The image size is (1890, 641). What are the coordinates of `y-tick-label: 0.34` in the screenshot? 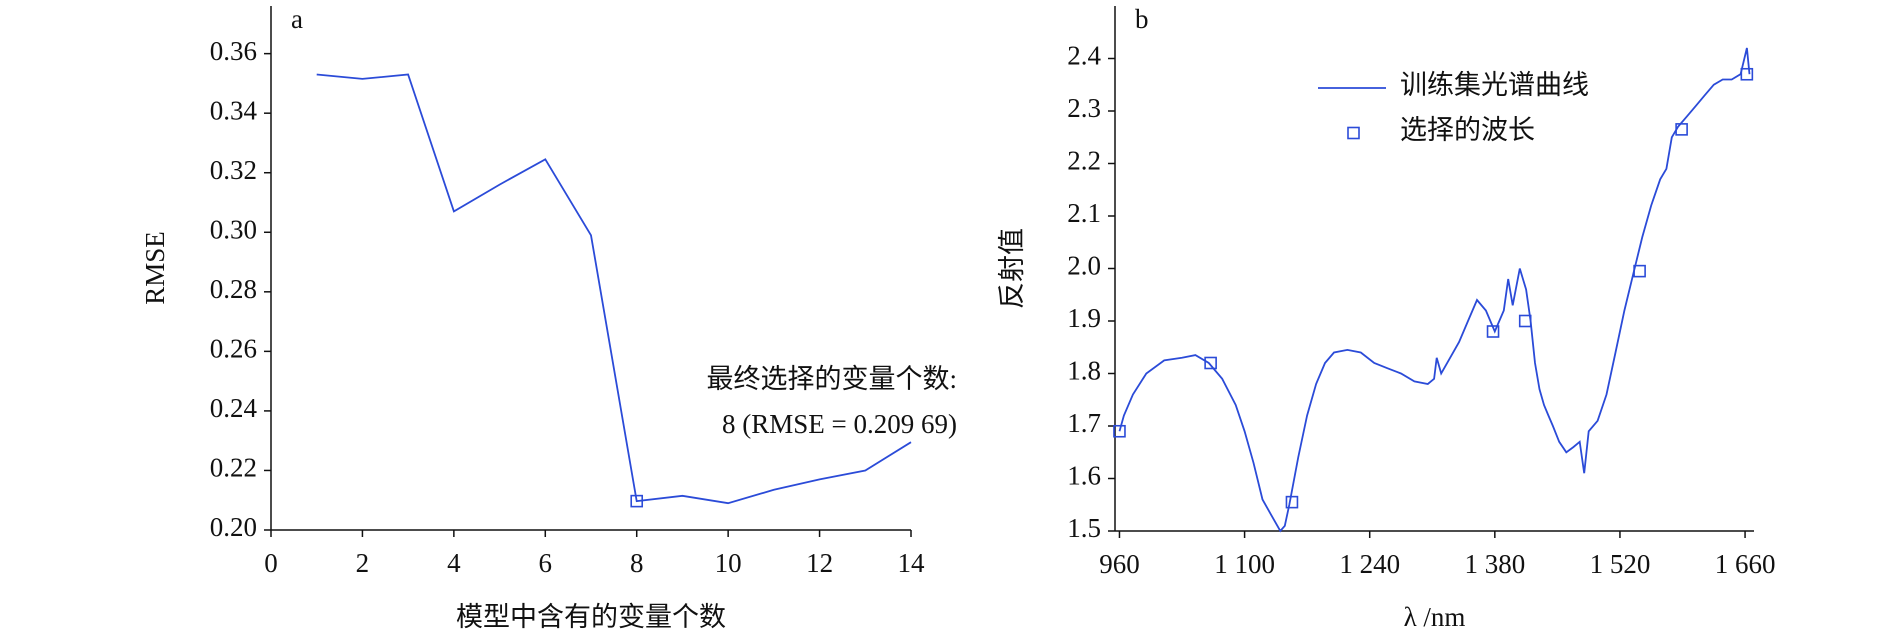 It's located at (234, 110).